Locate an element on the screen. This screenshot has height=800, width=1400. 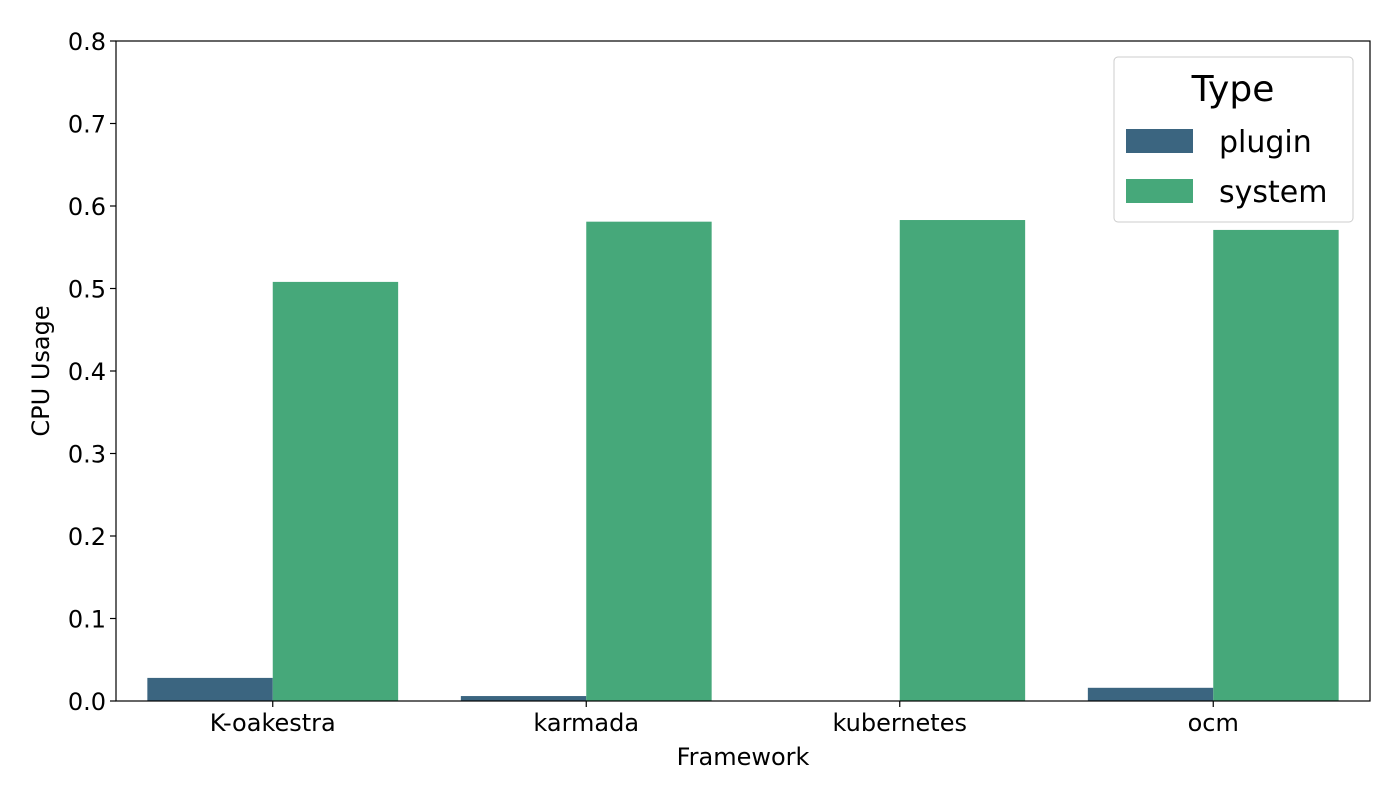
x-tick-label: karmada is located at coordinates (586, 723).